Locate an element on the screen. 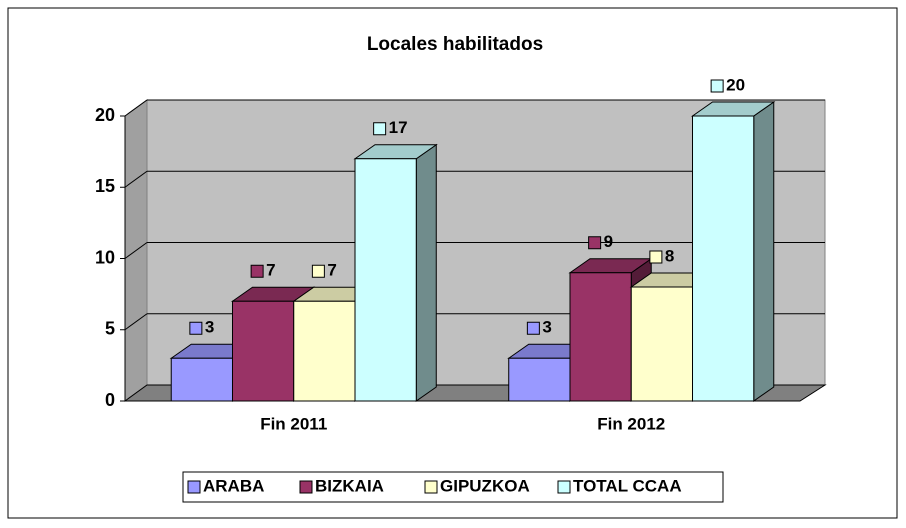 Image resolution: width=906 pixels, height=528 pixels. y-tick-label: 10 is located at coordinates (105, 257).